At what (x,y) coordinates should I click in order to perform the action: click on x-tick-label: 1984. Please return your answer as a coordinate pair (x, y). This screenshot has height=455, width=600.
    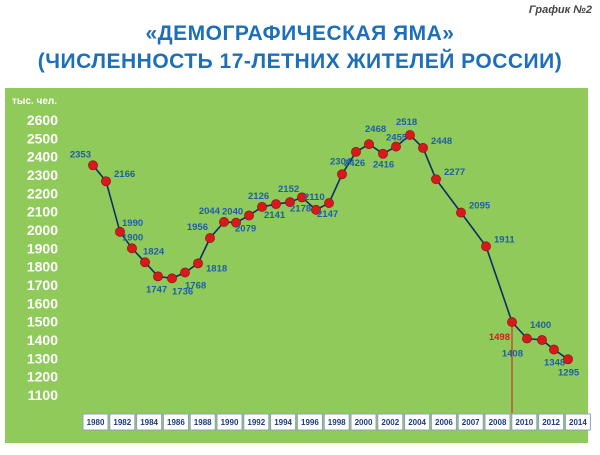
    Looking at the image, I should click on (149, 422).